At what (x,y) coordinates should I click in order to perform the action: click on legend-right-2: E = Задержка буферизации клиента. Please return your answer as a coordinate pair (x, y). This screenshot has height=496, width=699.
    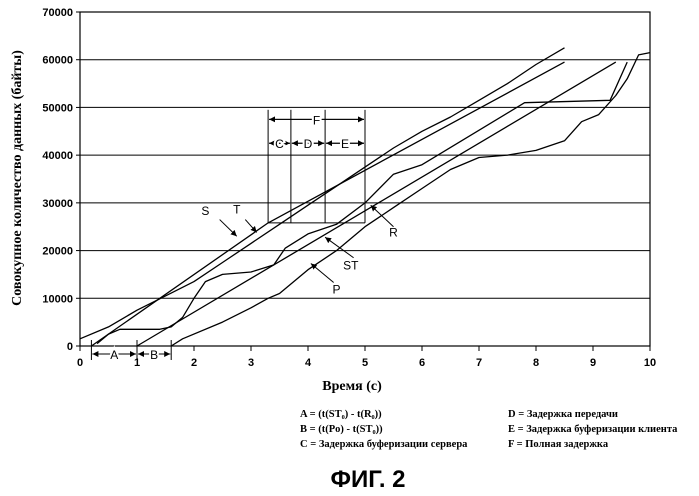
    Looking at the image, I should click on (593, 429).